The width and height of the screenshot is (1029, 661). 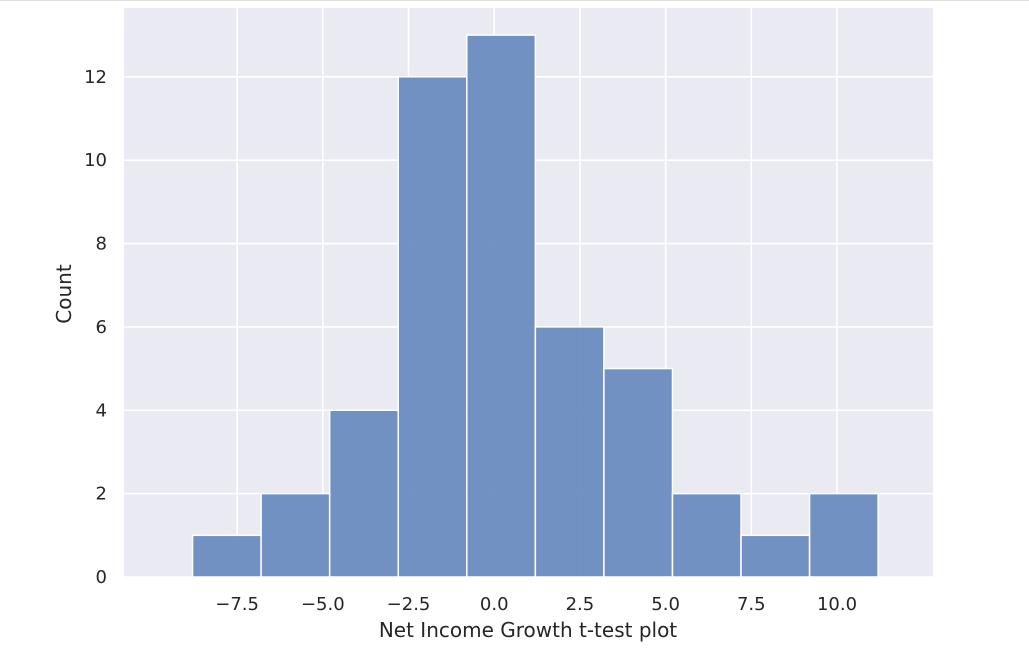 I want to click on y-tick-label: 12, so click(x=95, y=77).